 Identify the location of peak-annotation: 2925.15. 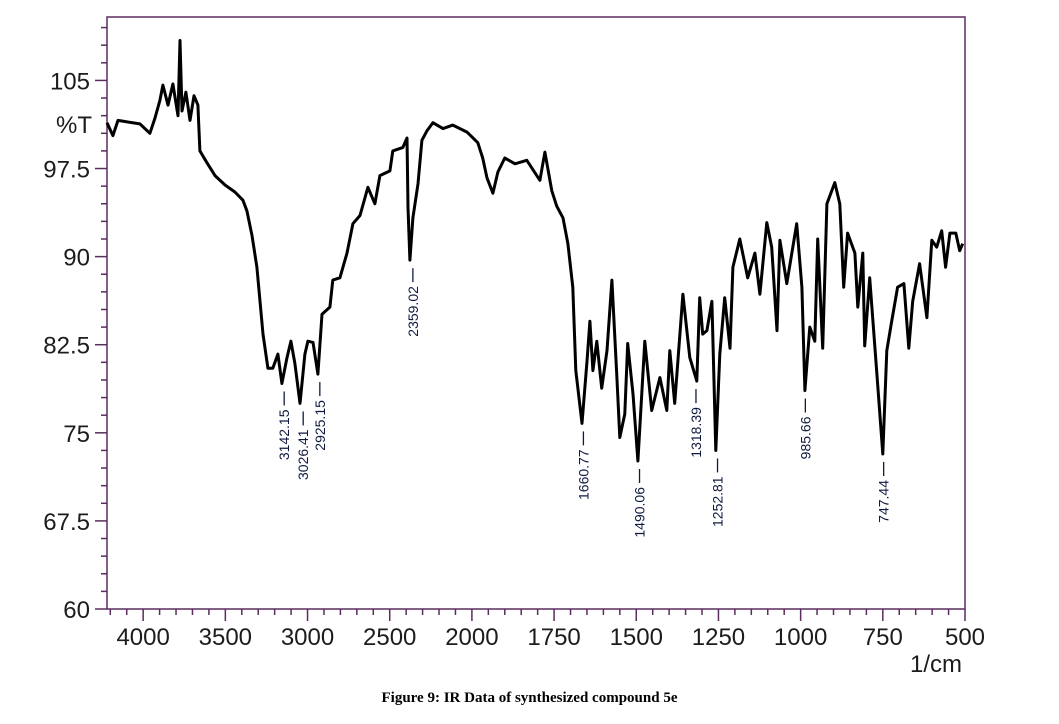
(320, 416).